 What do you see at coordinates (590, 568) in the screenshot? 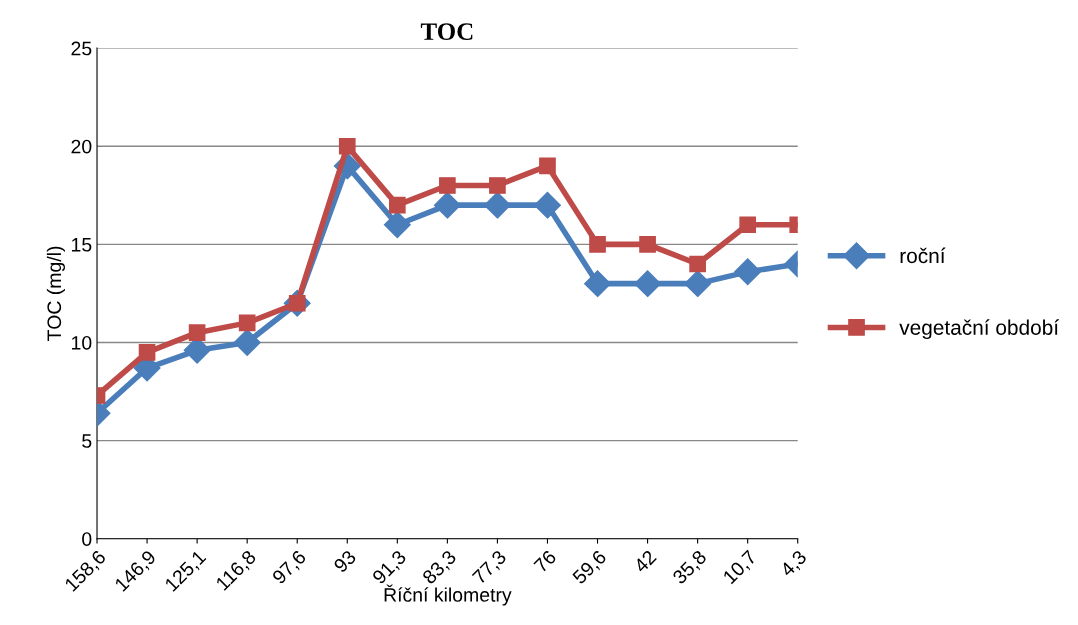
I see `x-tick-label: 59,6` at bounding box center [590, 568].